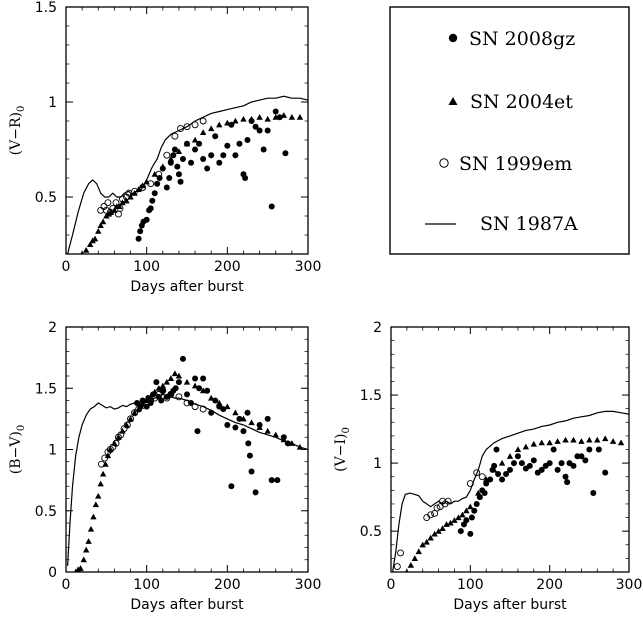 Image resolution: width=643 pixels, height=632 pixels. What do you see at coordinates (52, 103) in the screenshot?
I see `y-tick-label-v-r: 1` at bounding box center [52, 103].